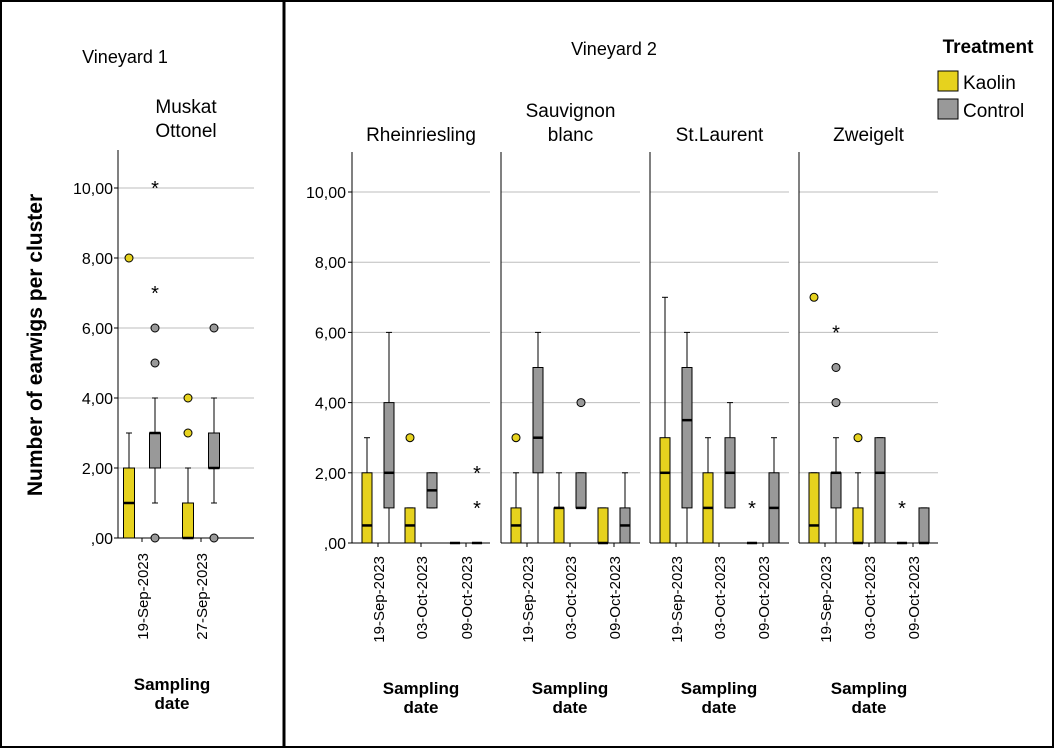 The height and width of the screenshot is (748, 1054). Describe the element at coordinates (202, 596) in the screenshot. I see `x-tick-label: 27-Sep-2023` at that location.